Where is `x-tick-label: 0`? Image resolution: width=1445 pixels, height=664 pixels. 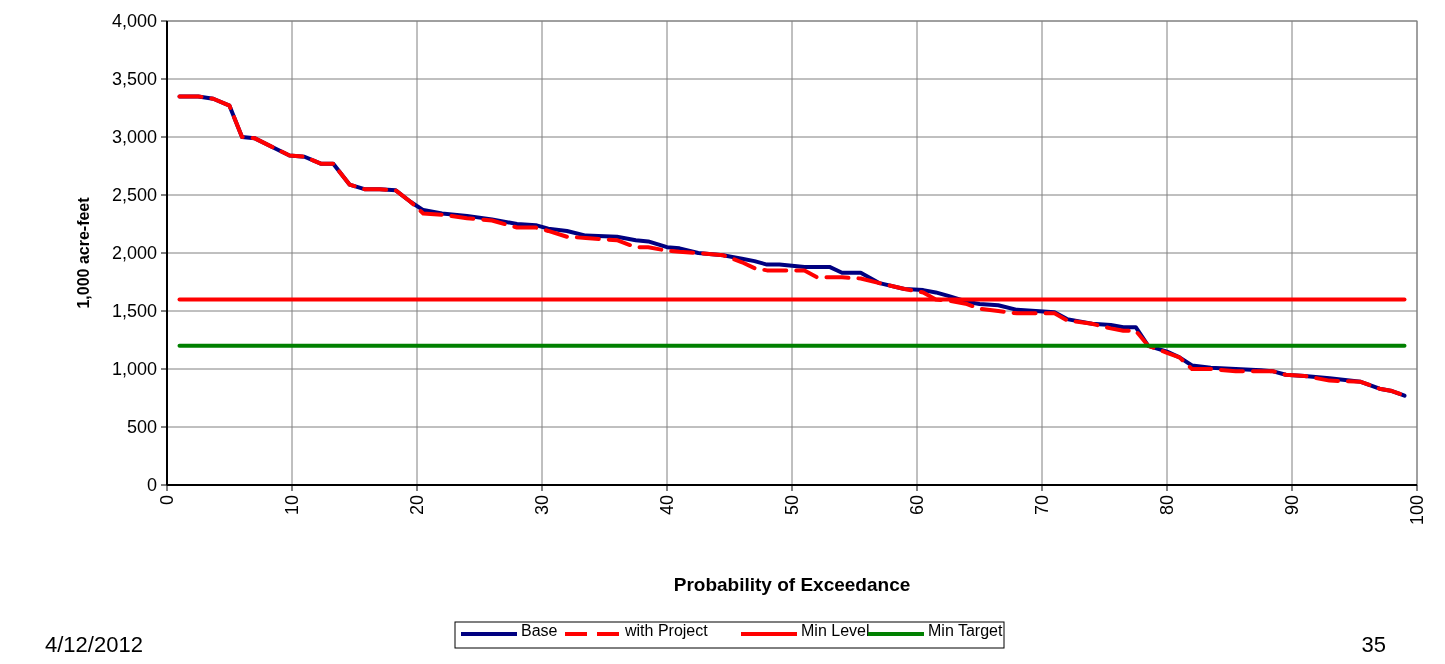 x-tick-label: 0 is located at coordinates (167, 500).